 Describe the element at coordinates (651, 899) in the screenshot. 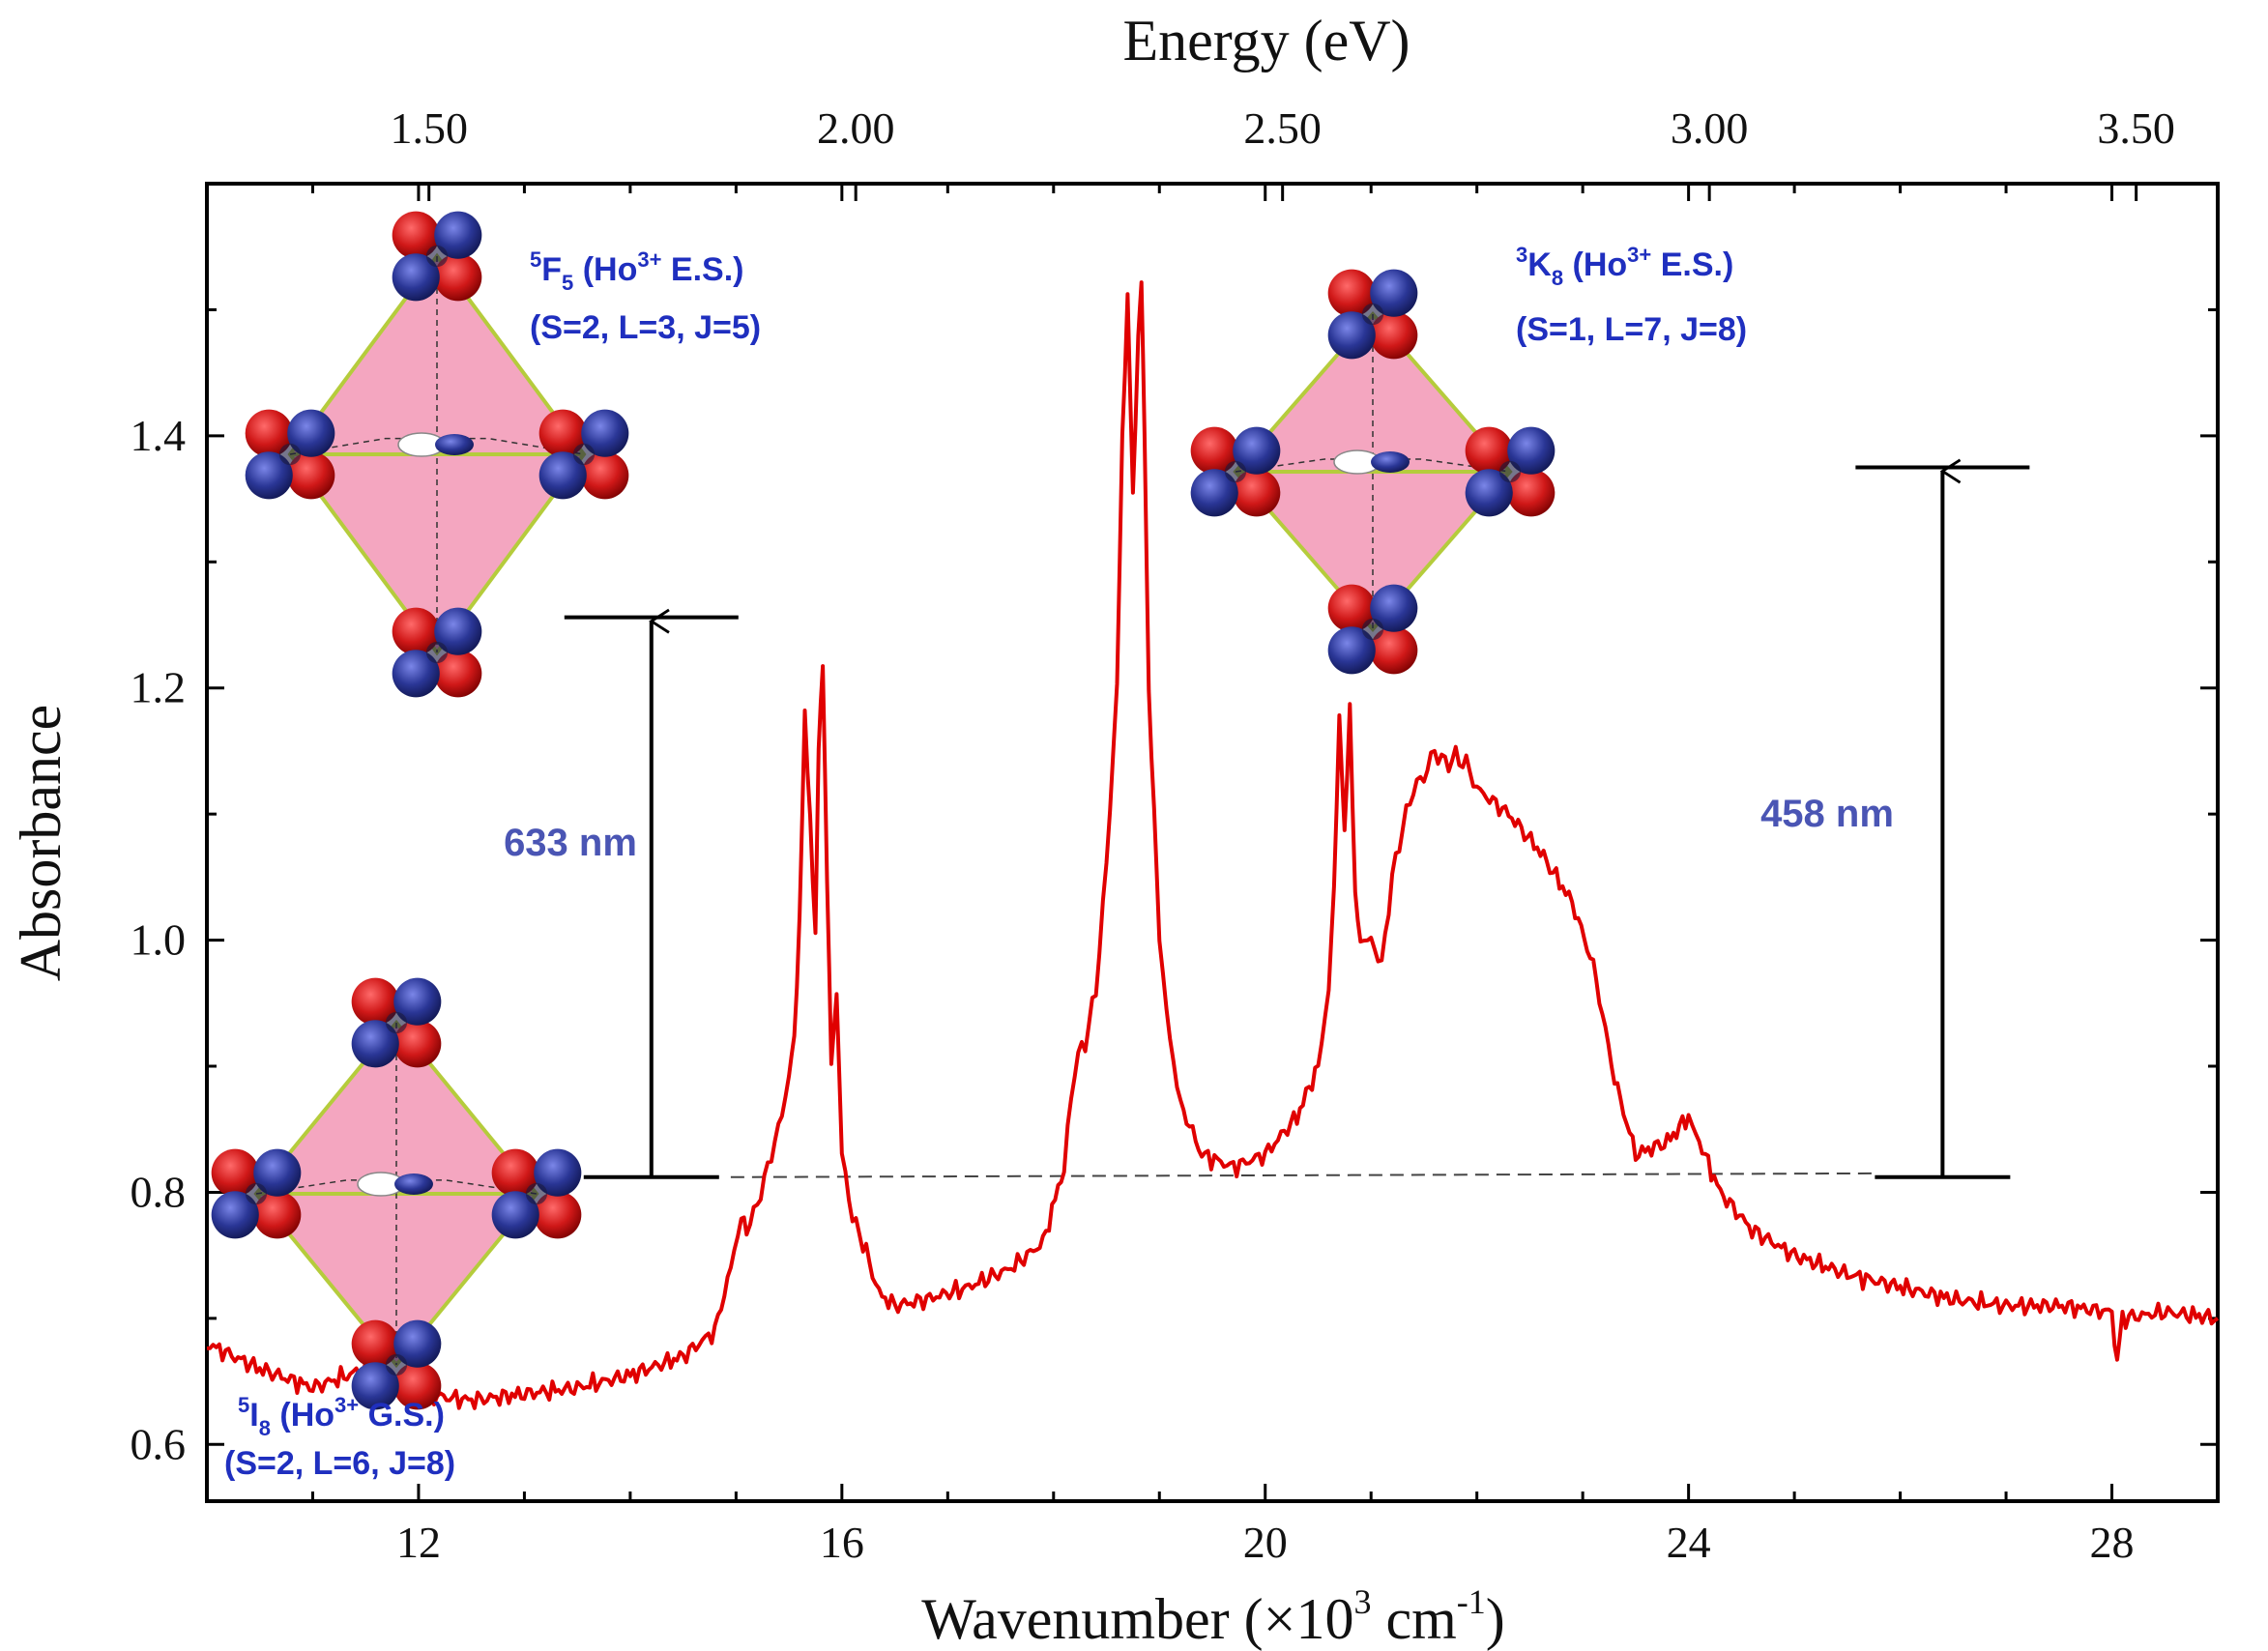

I see `arrow-633nm` at that location.